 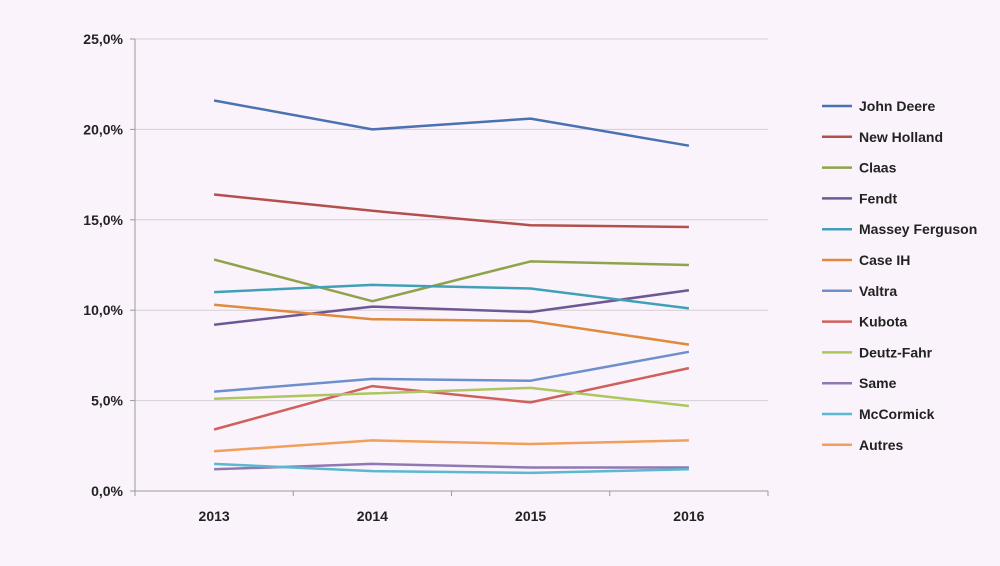 What do you see at coordinates (451, 211) in the screenshot?
I see `series-line-new-holland` at bounding box center [451, 211].